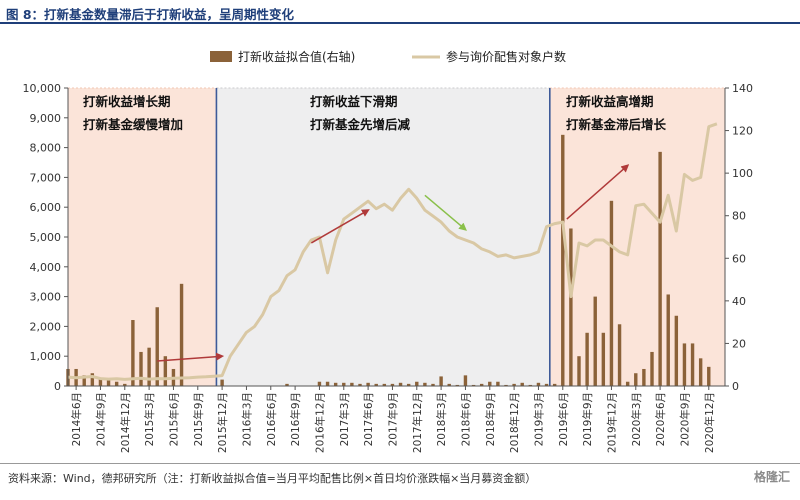 This screenshot has width=800, height=500. Describe the element at coordinates (368, 419) in the screenshot. I see `x-tick-label: 2017年6月` at that location.